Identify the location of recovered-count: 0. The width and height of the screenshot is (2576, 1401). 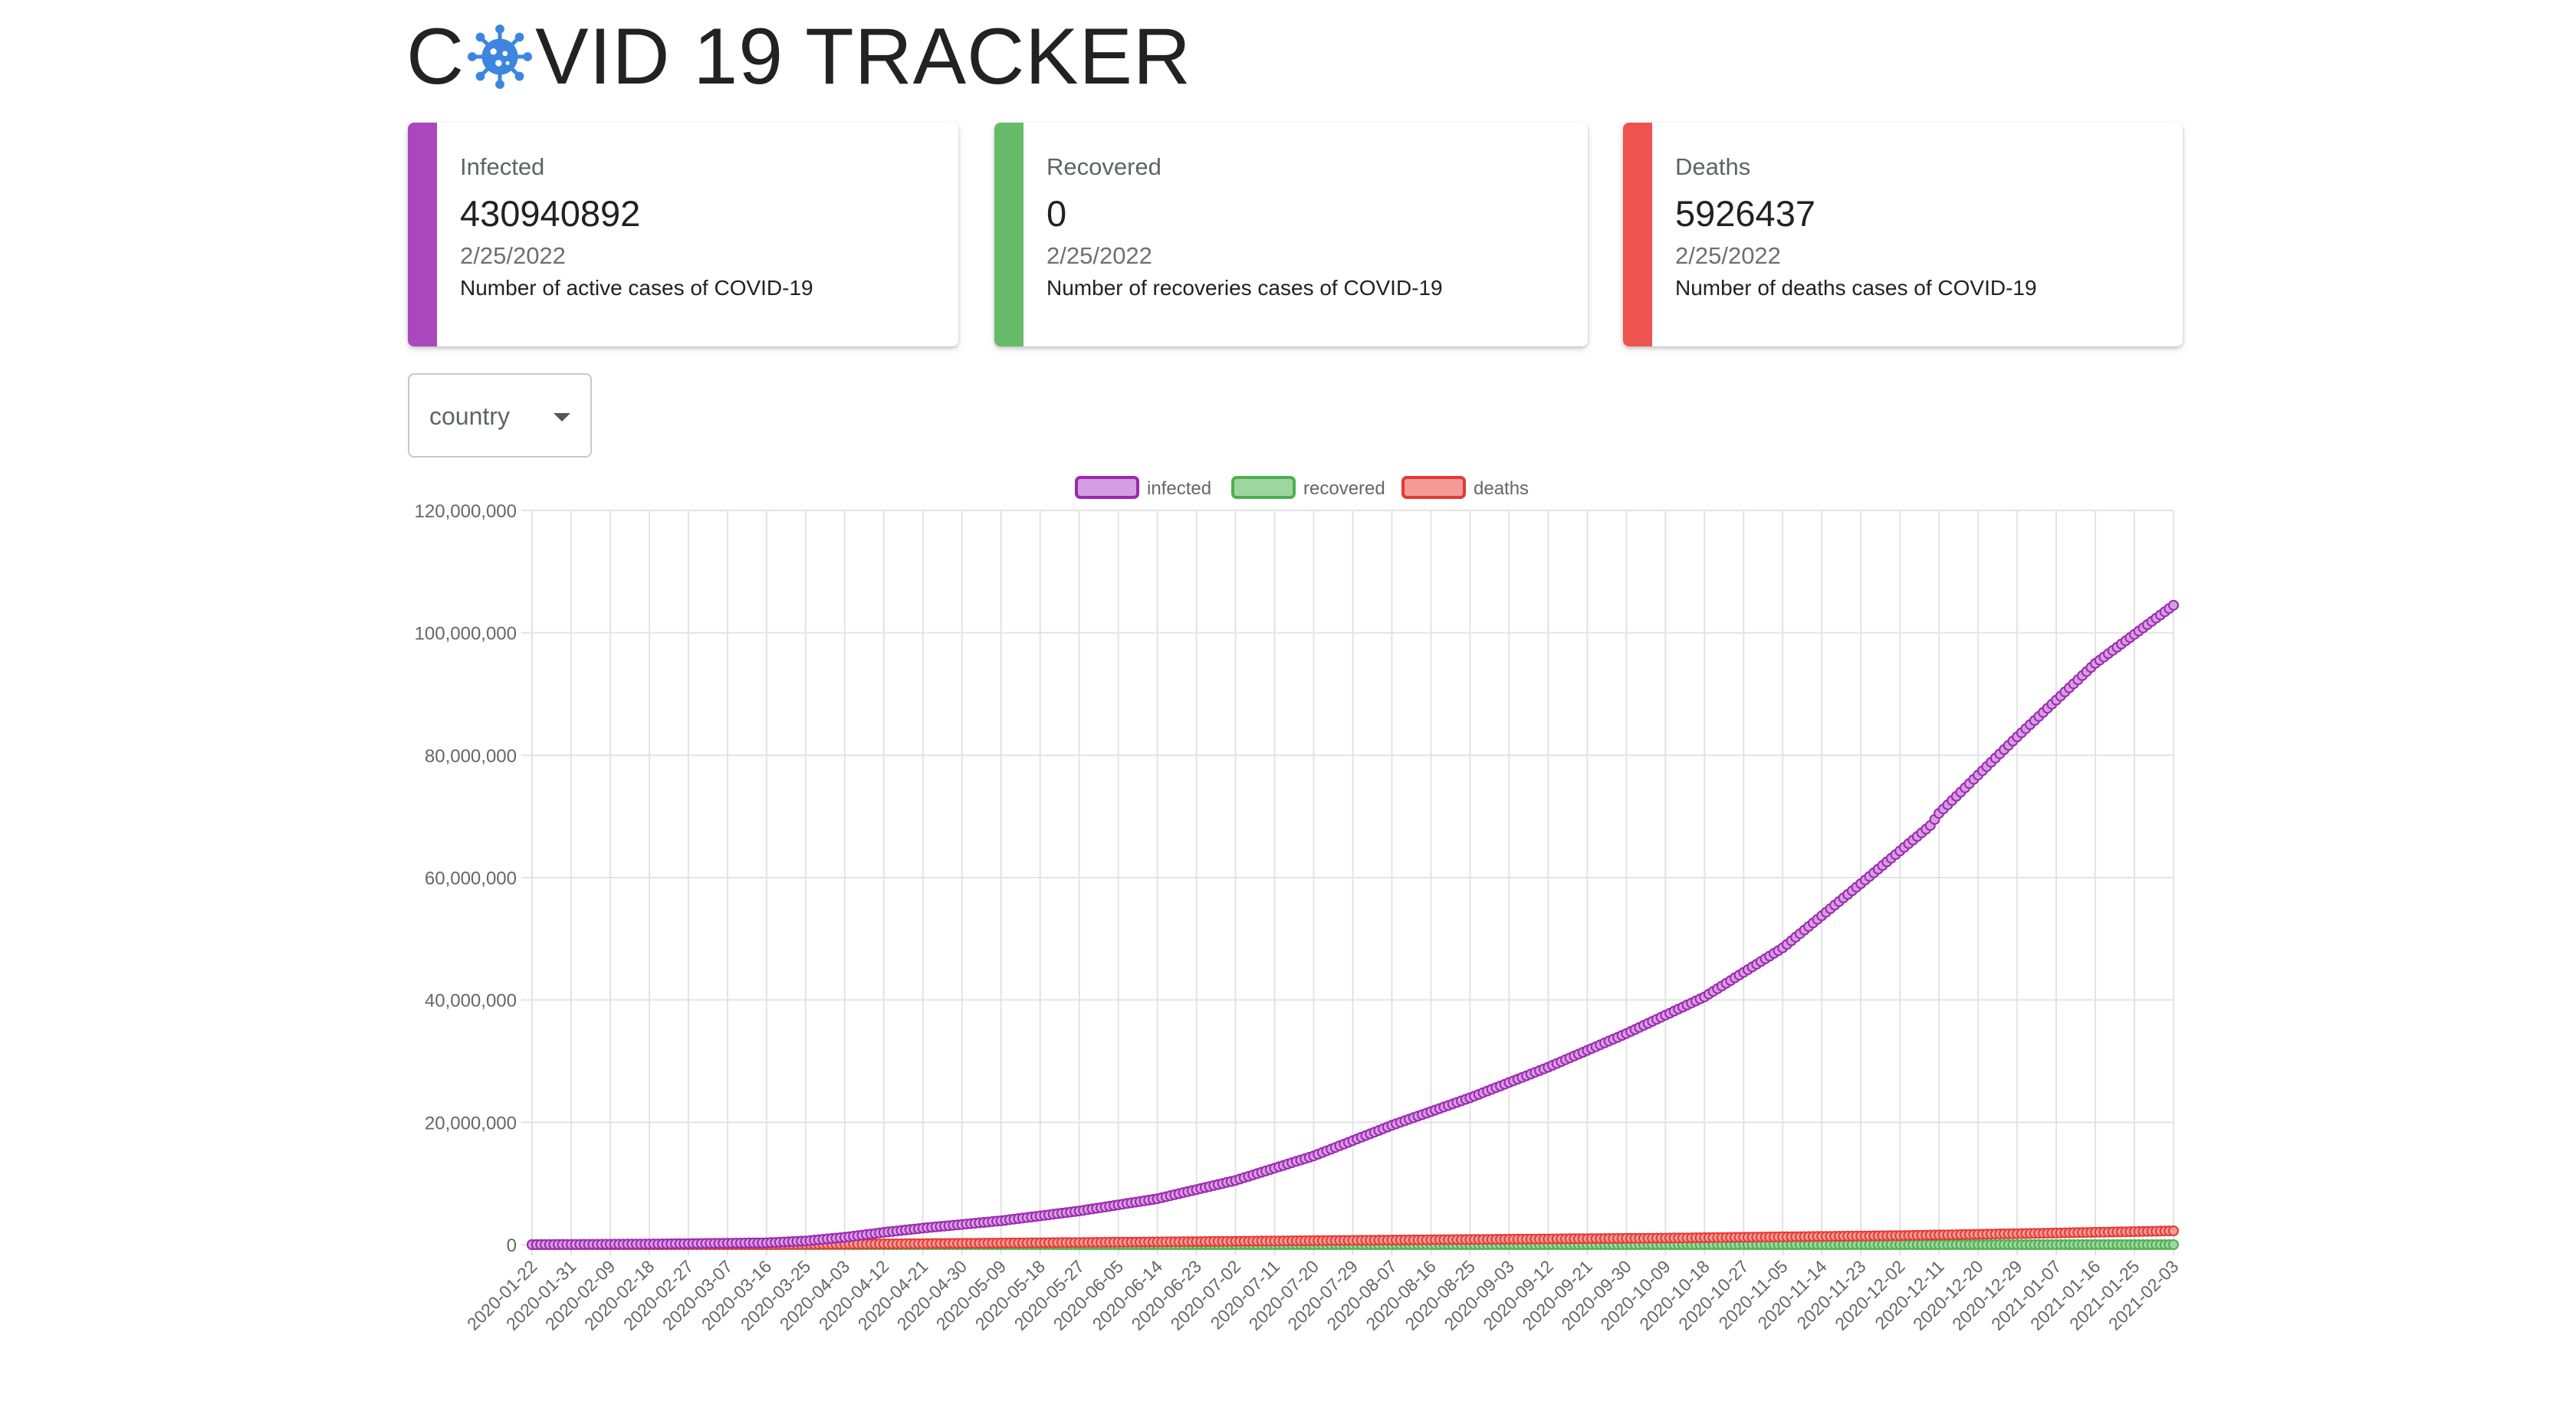
(1056, 213).